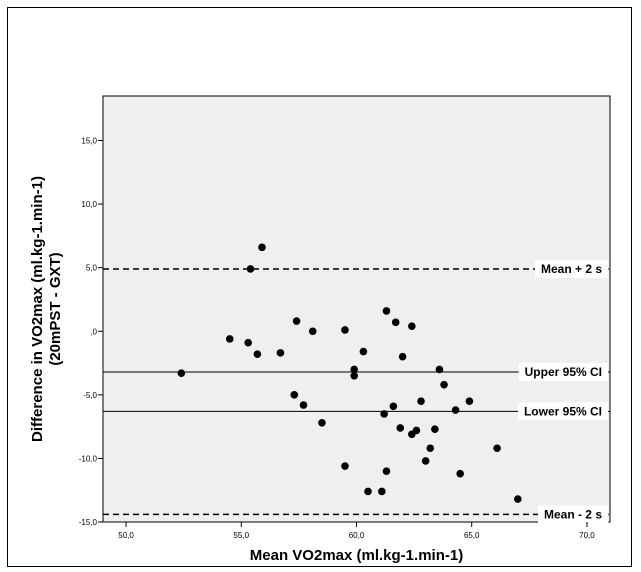 The image size is (641, 572). I want to click on y-tick-label: 15,0, so click(89, 141).